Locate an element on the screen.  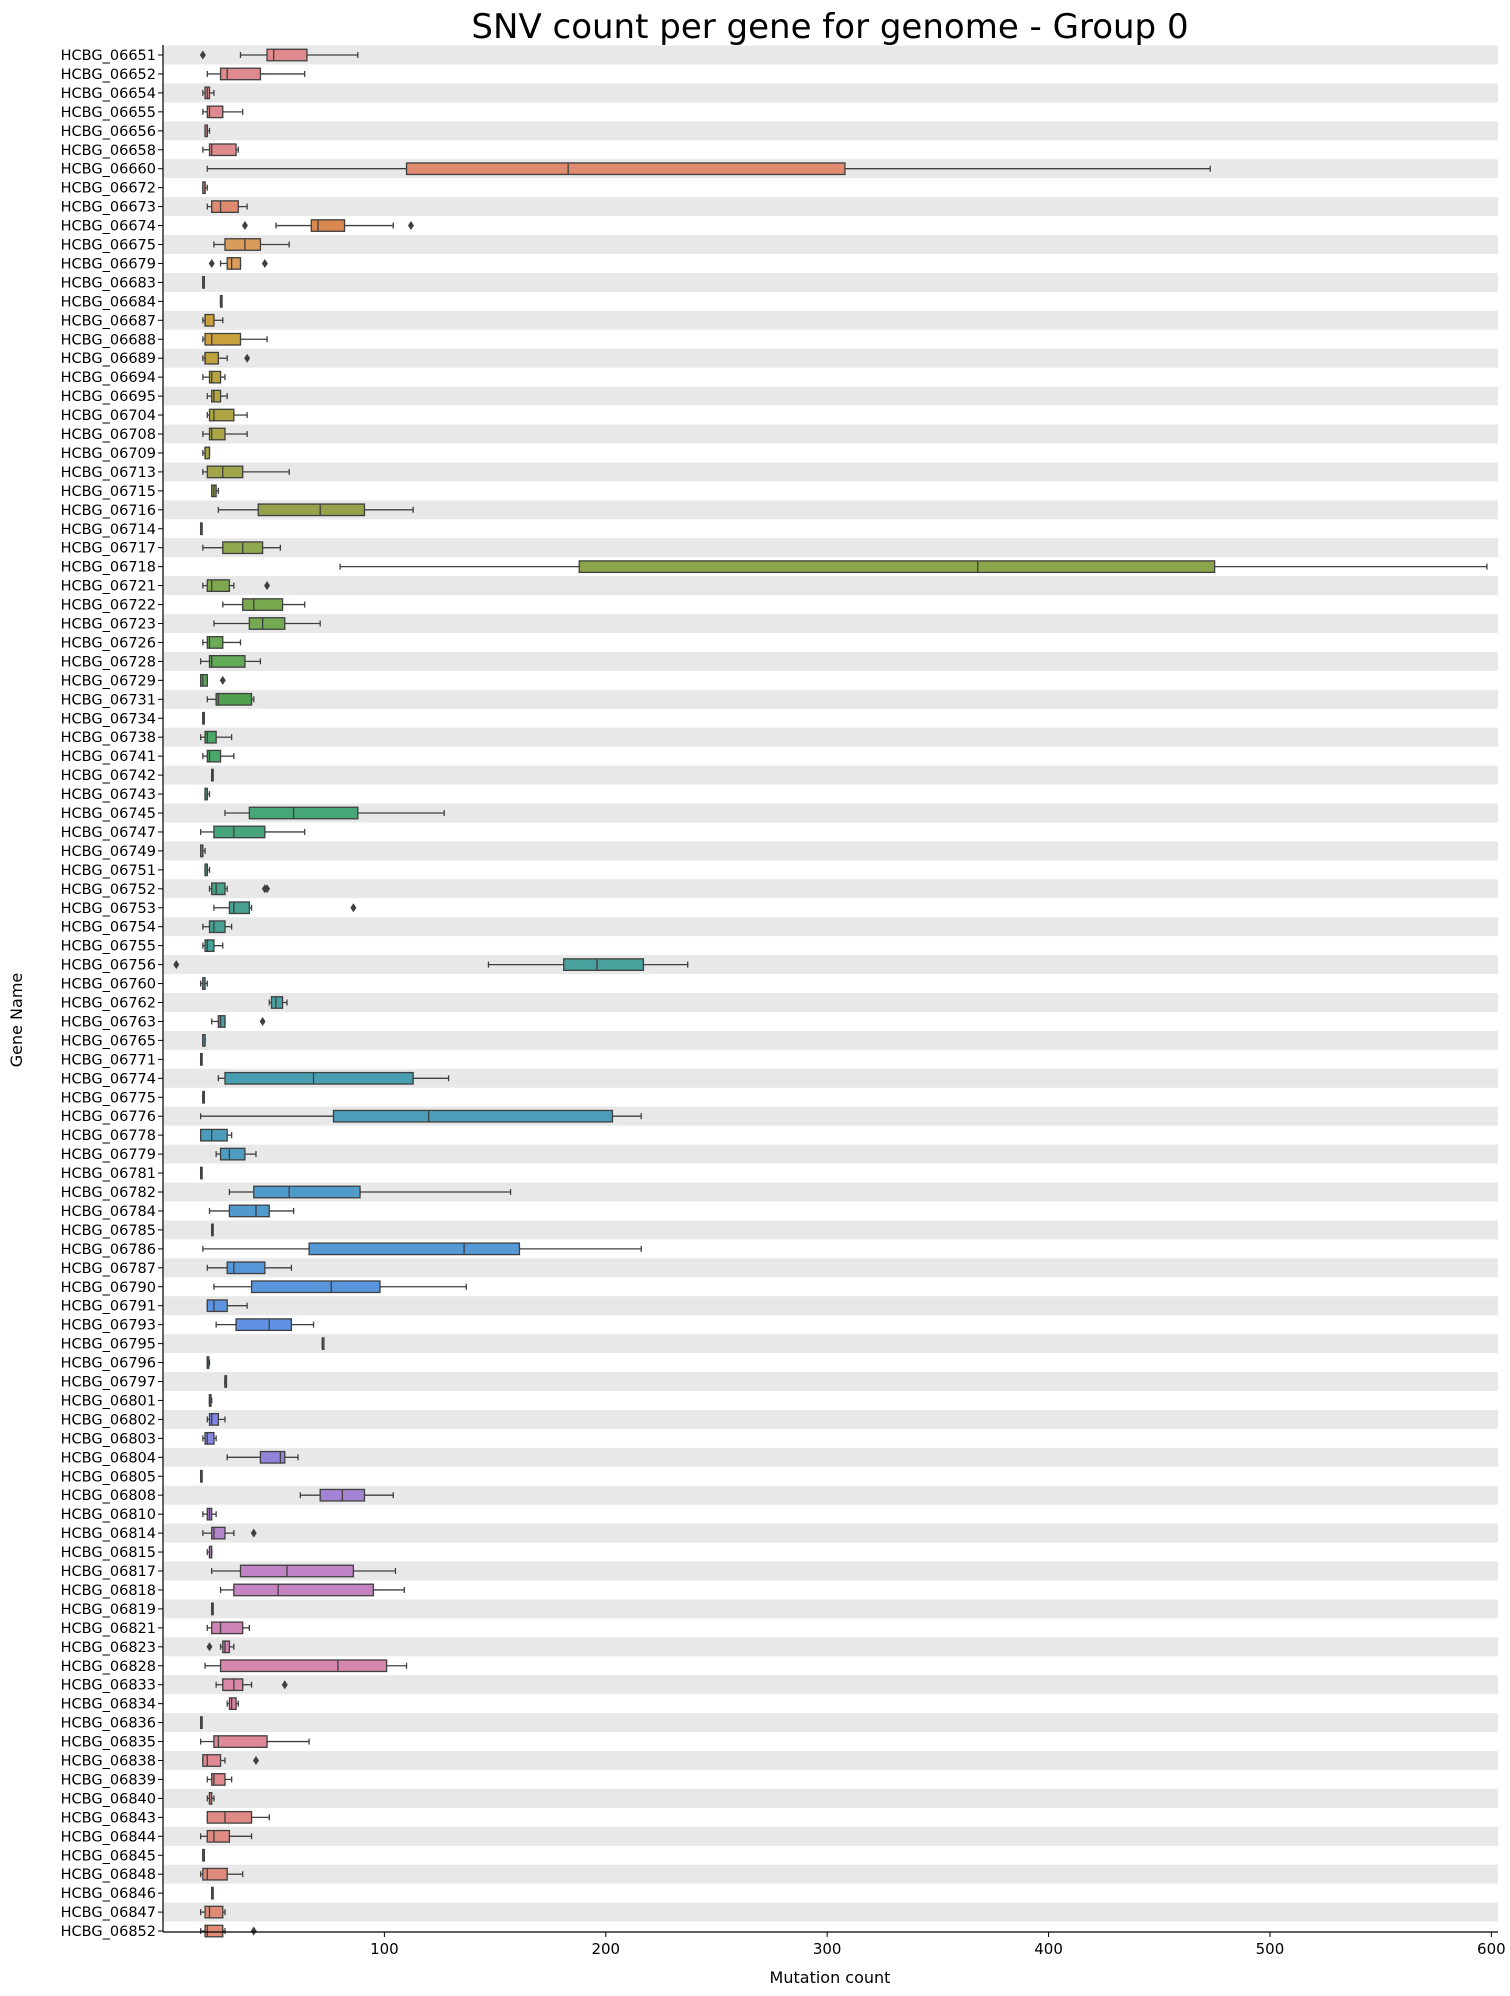
y-tick-label: HCBG_06844 is located at coordinates (108, 1837).